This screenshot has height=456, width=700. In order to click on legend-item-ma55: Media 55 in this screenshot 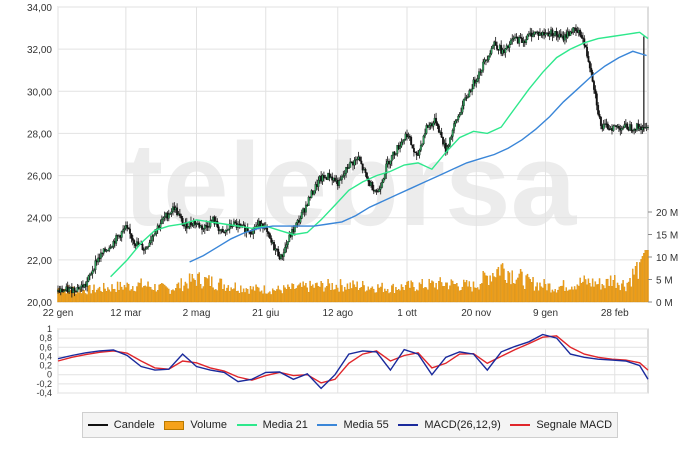, I will do `click(353, 425)`.